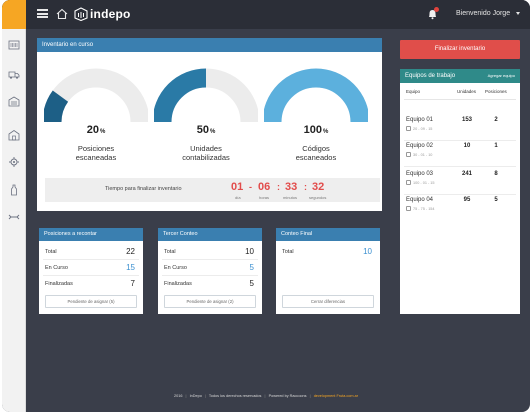  I want to click on finalize-inventory-button: Finalizar inventario, so click(460, 49).